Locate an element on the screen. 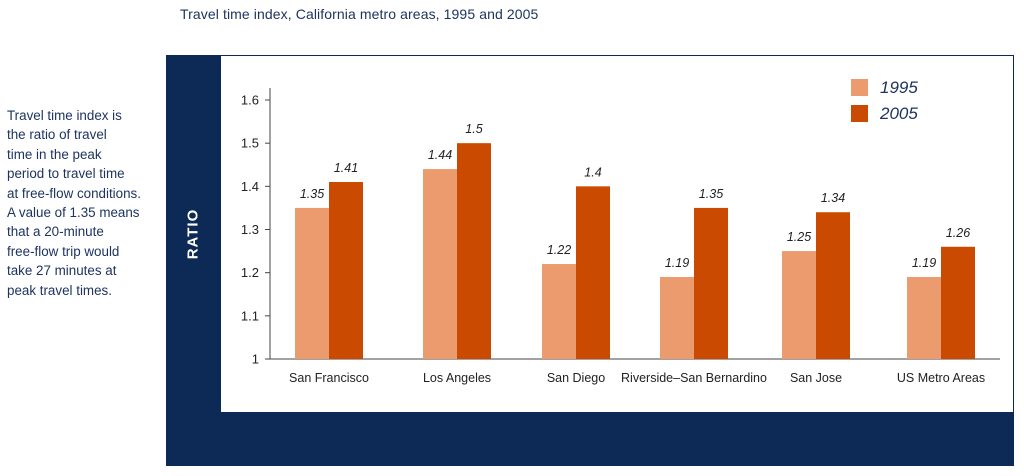 This screenshot has width=1024, height=476. data-label: 1.34 is located at coordinates (833, 198).